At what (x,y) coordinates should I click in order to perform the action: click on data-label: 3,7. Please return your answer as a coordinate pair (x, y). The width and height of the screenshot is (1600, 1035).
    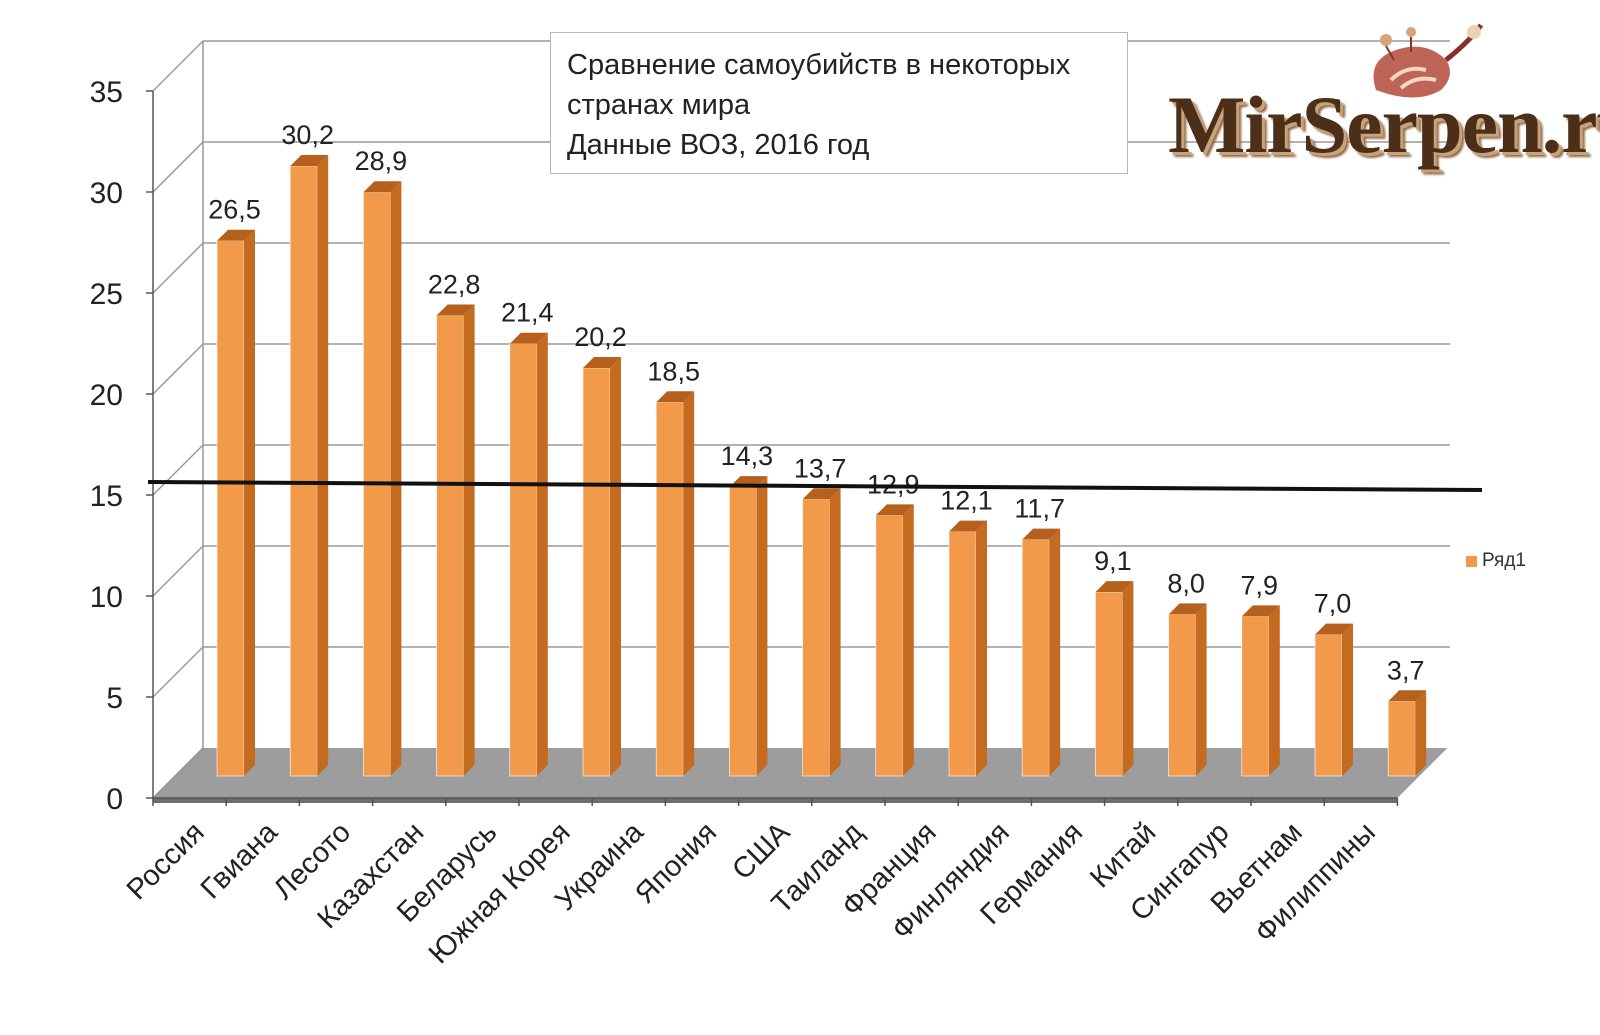
    Looking at the image, I should click on (1406, 670).